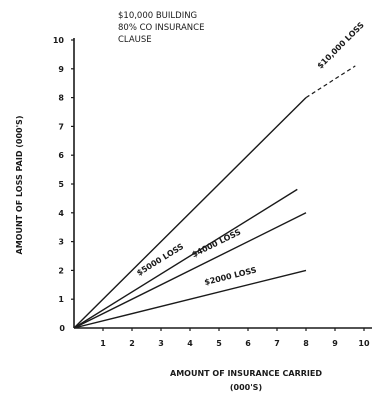  I want to click on x-tick-label: 6, so click(248, 343).